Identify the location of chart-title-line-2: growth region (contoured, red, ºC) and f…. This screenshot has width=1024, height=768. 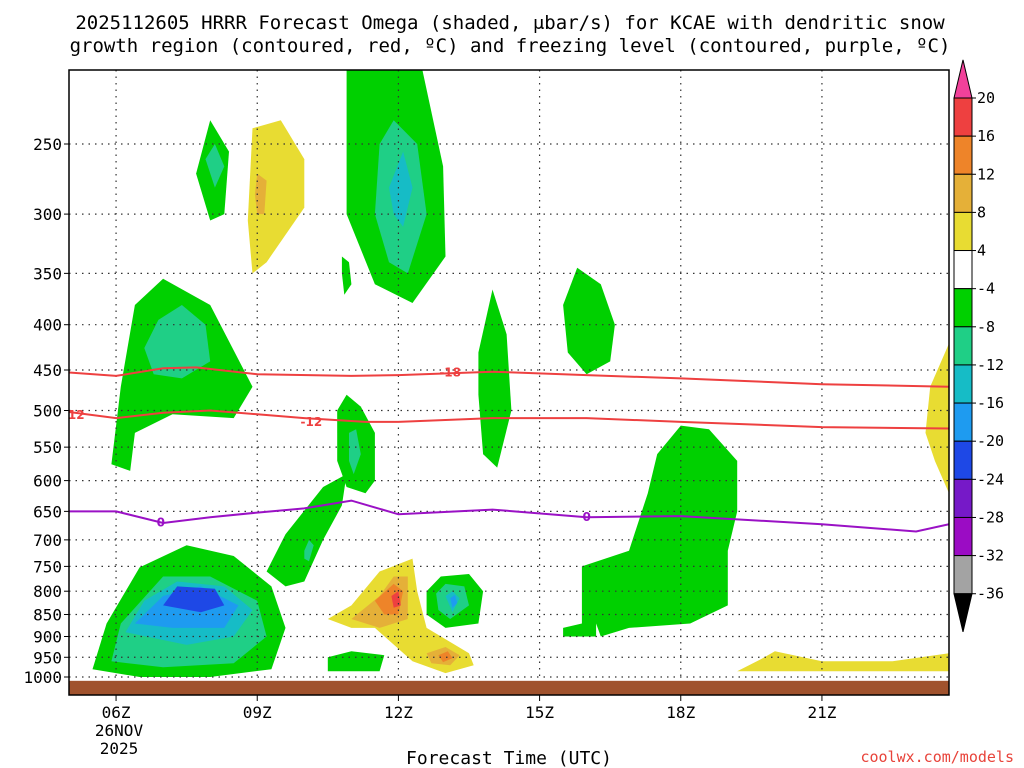
(510, 46).